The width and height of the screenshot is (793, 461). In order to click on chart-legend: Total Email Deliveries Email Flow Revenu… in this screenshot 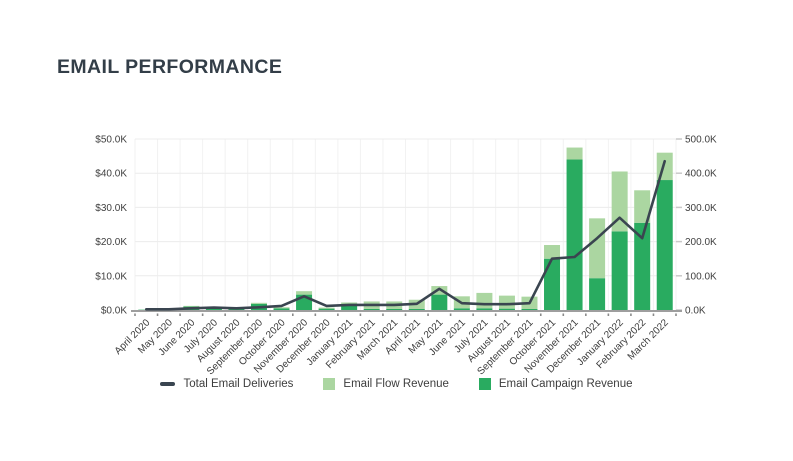, I will do `click(396, 384)`.